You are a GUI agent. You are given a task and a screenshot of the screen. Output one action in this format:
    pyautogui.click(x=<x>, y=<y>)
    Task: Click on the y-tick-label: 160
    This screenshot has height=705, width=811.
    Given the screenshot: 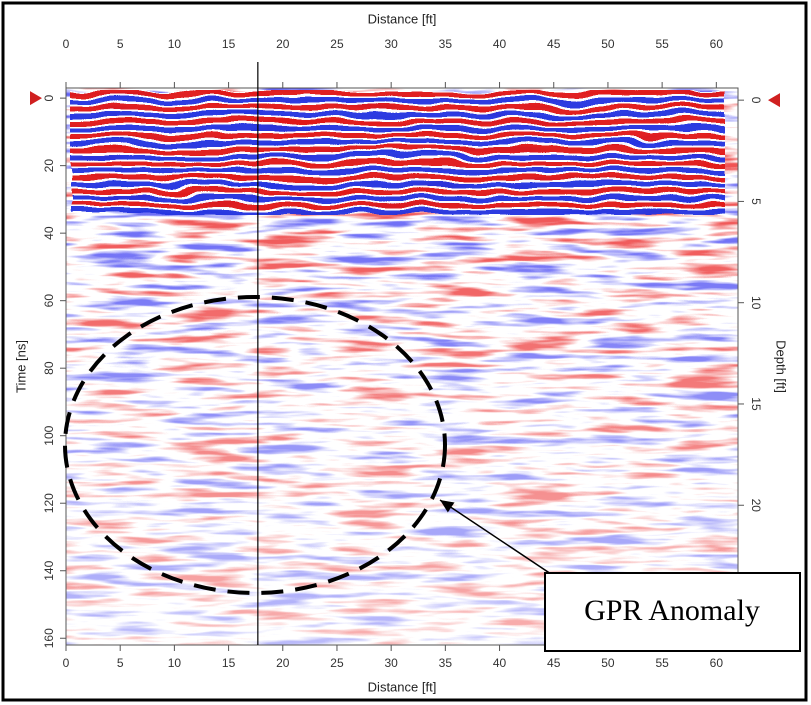 What is the action you would take?
    pyautogui.click(x=49, y=638)
    